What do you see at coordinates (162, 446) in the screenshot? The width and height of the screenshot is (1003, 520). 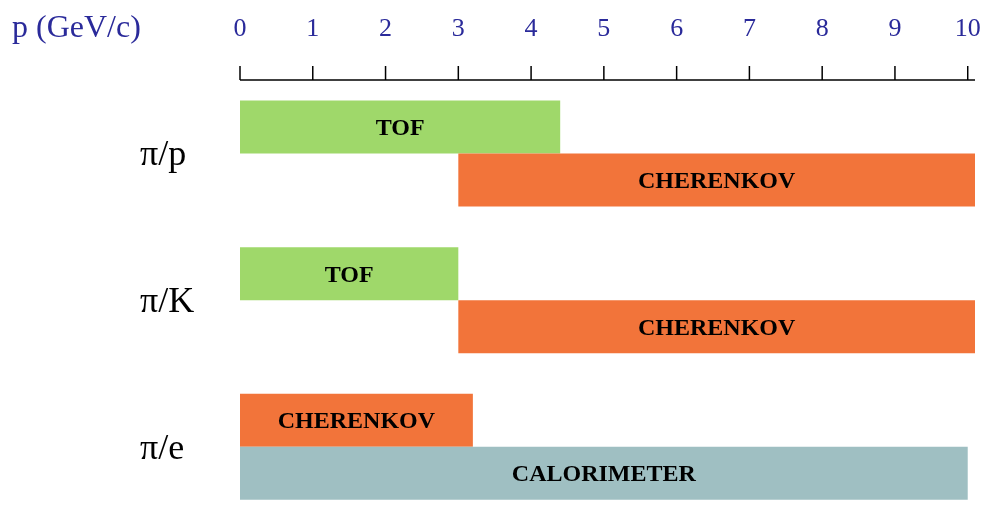 I see `y-tick-label: π/e` at bounding box center [162, 446].